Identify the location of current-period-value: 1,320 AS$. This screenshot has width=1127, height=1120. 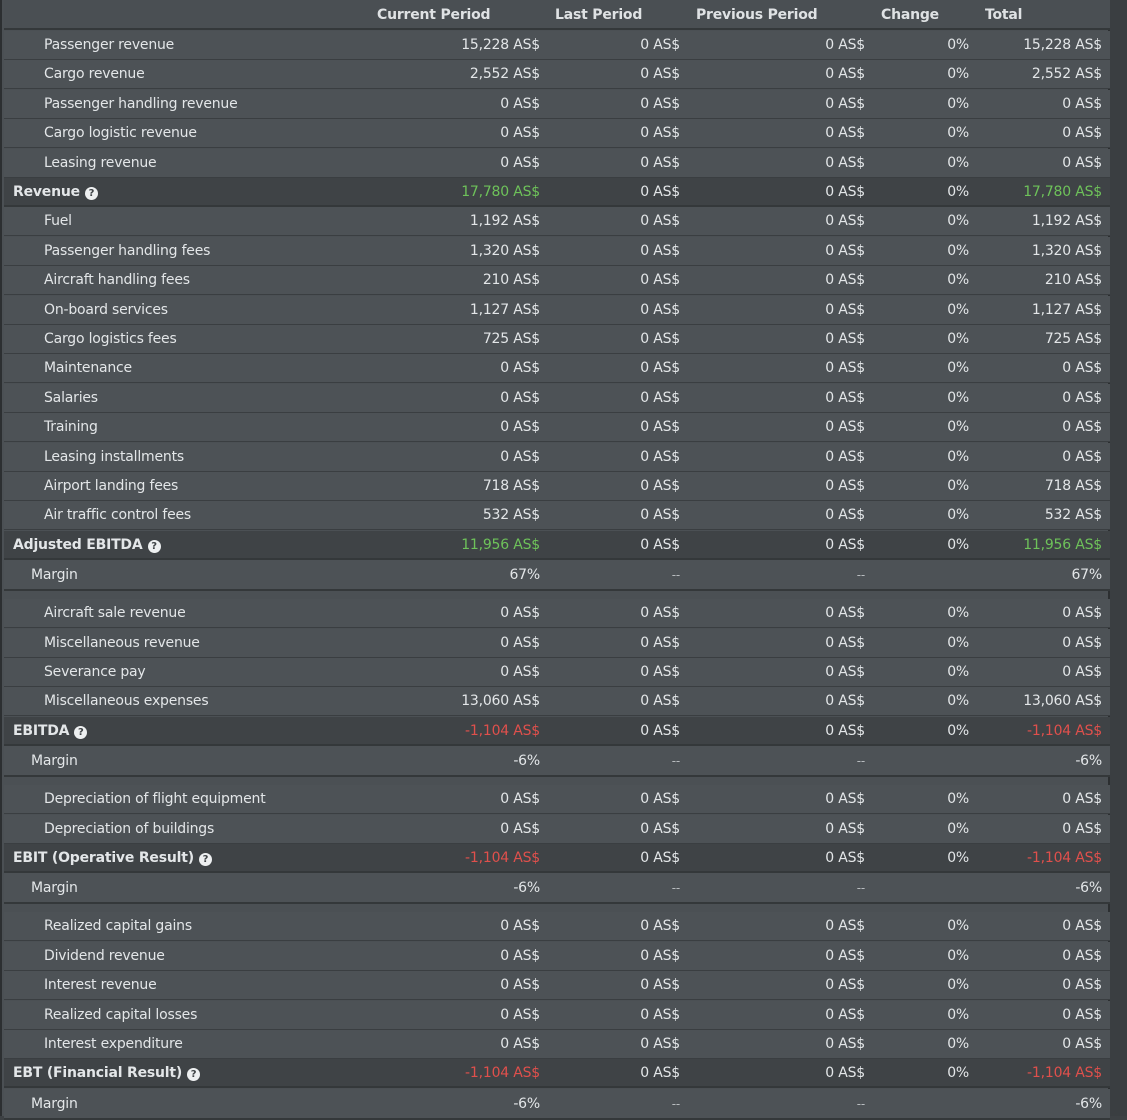
(504, 251).